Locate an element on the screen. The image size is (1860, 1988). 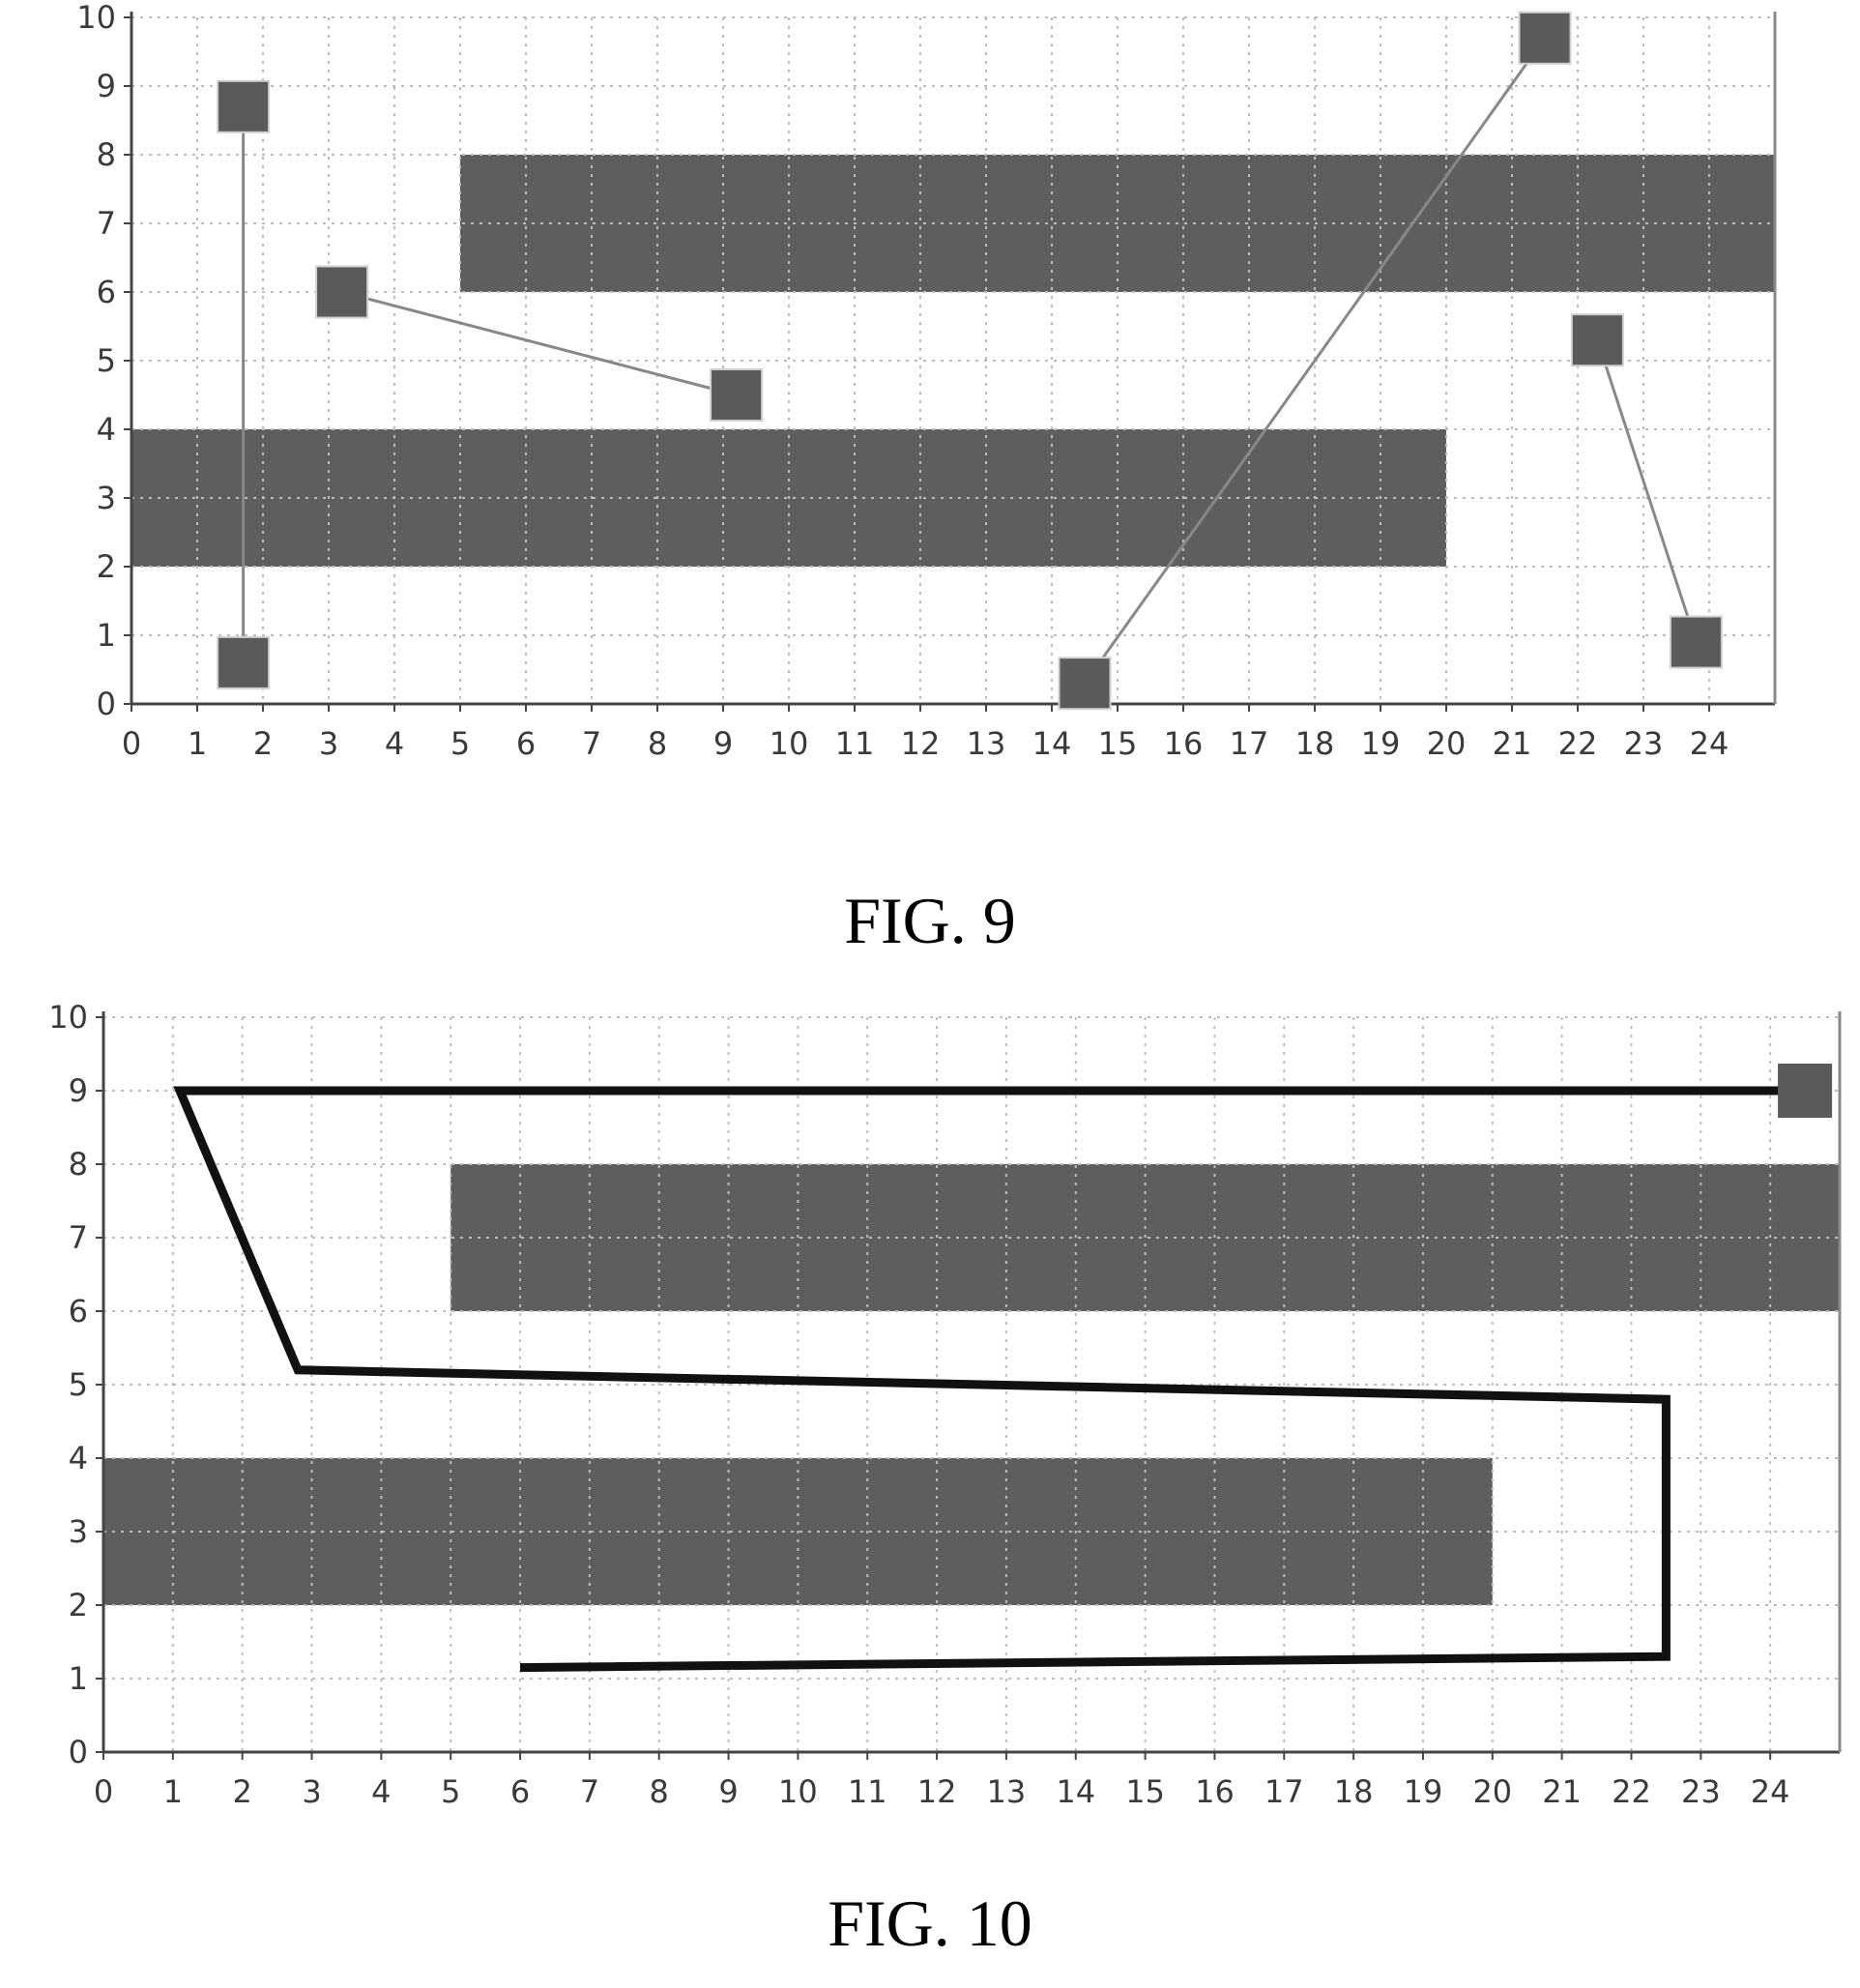
fig9-caption: FIG. 9 is located at coordinates (930, 920).